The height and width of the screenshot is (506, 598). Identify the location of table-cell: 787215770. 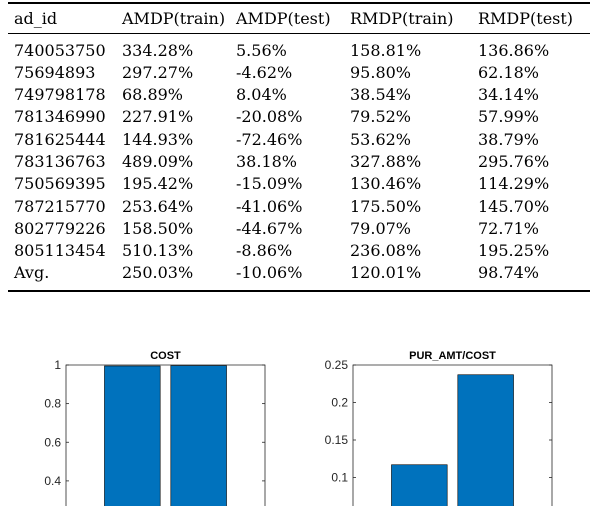
(60, 206).